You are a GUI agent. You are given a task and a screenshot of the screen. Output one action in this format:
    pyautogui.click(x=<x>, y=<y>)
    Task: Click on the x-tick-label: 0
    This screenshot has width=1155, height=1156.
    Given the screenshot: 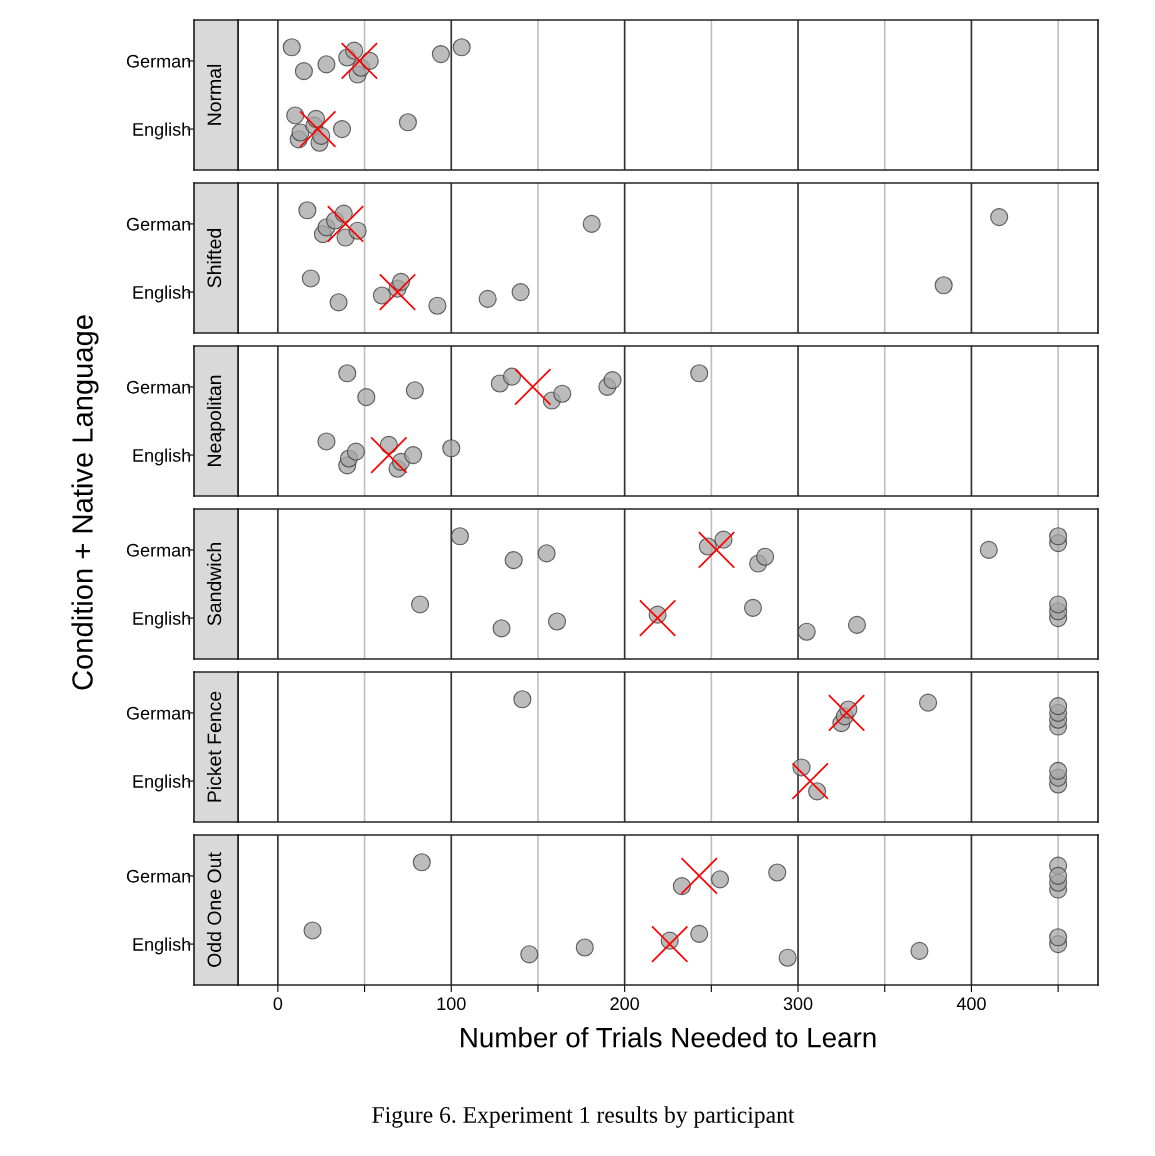 What is the action you would take?
    pyautogui.click(x=278, y=1004)
    